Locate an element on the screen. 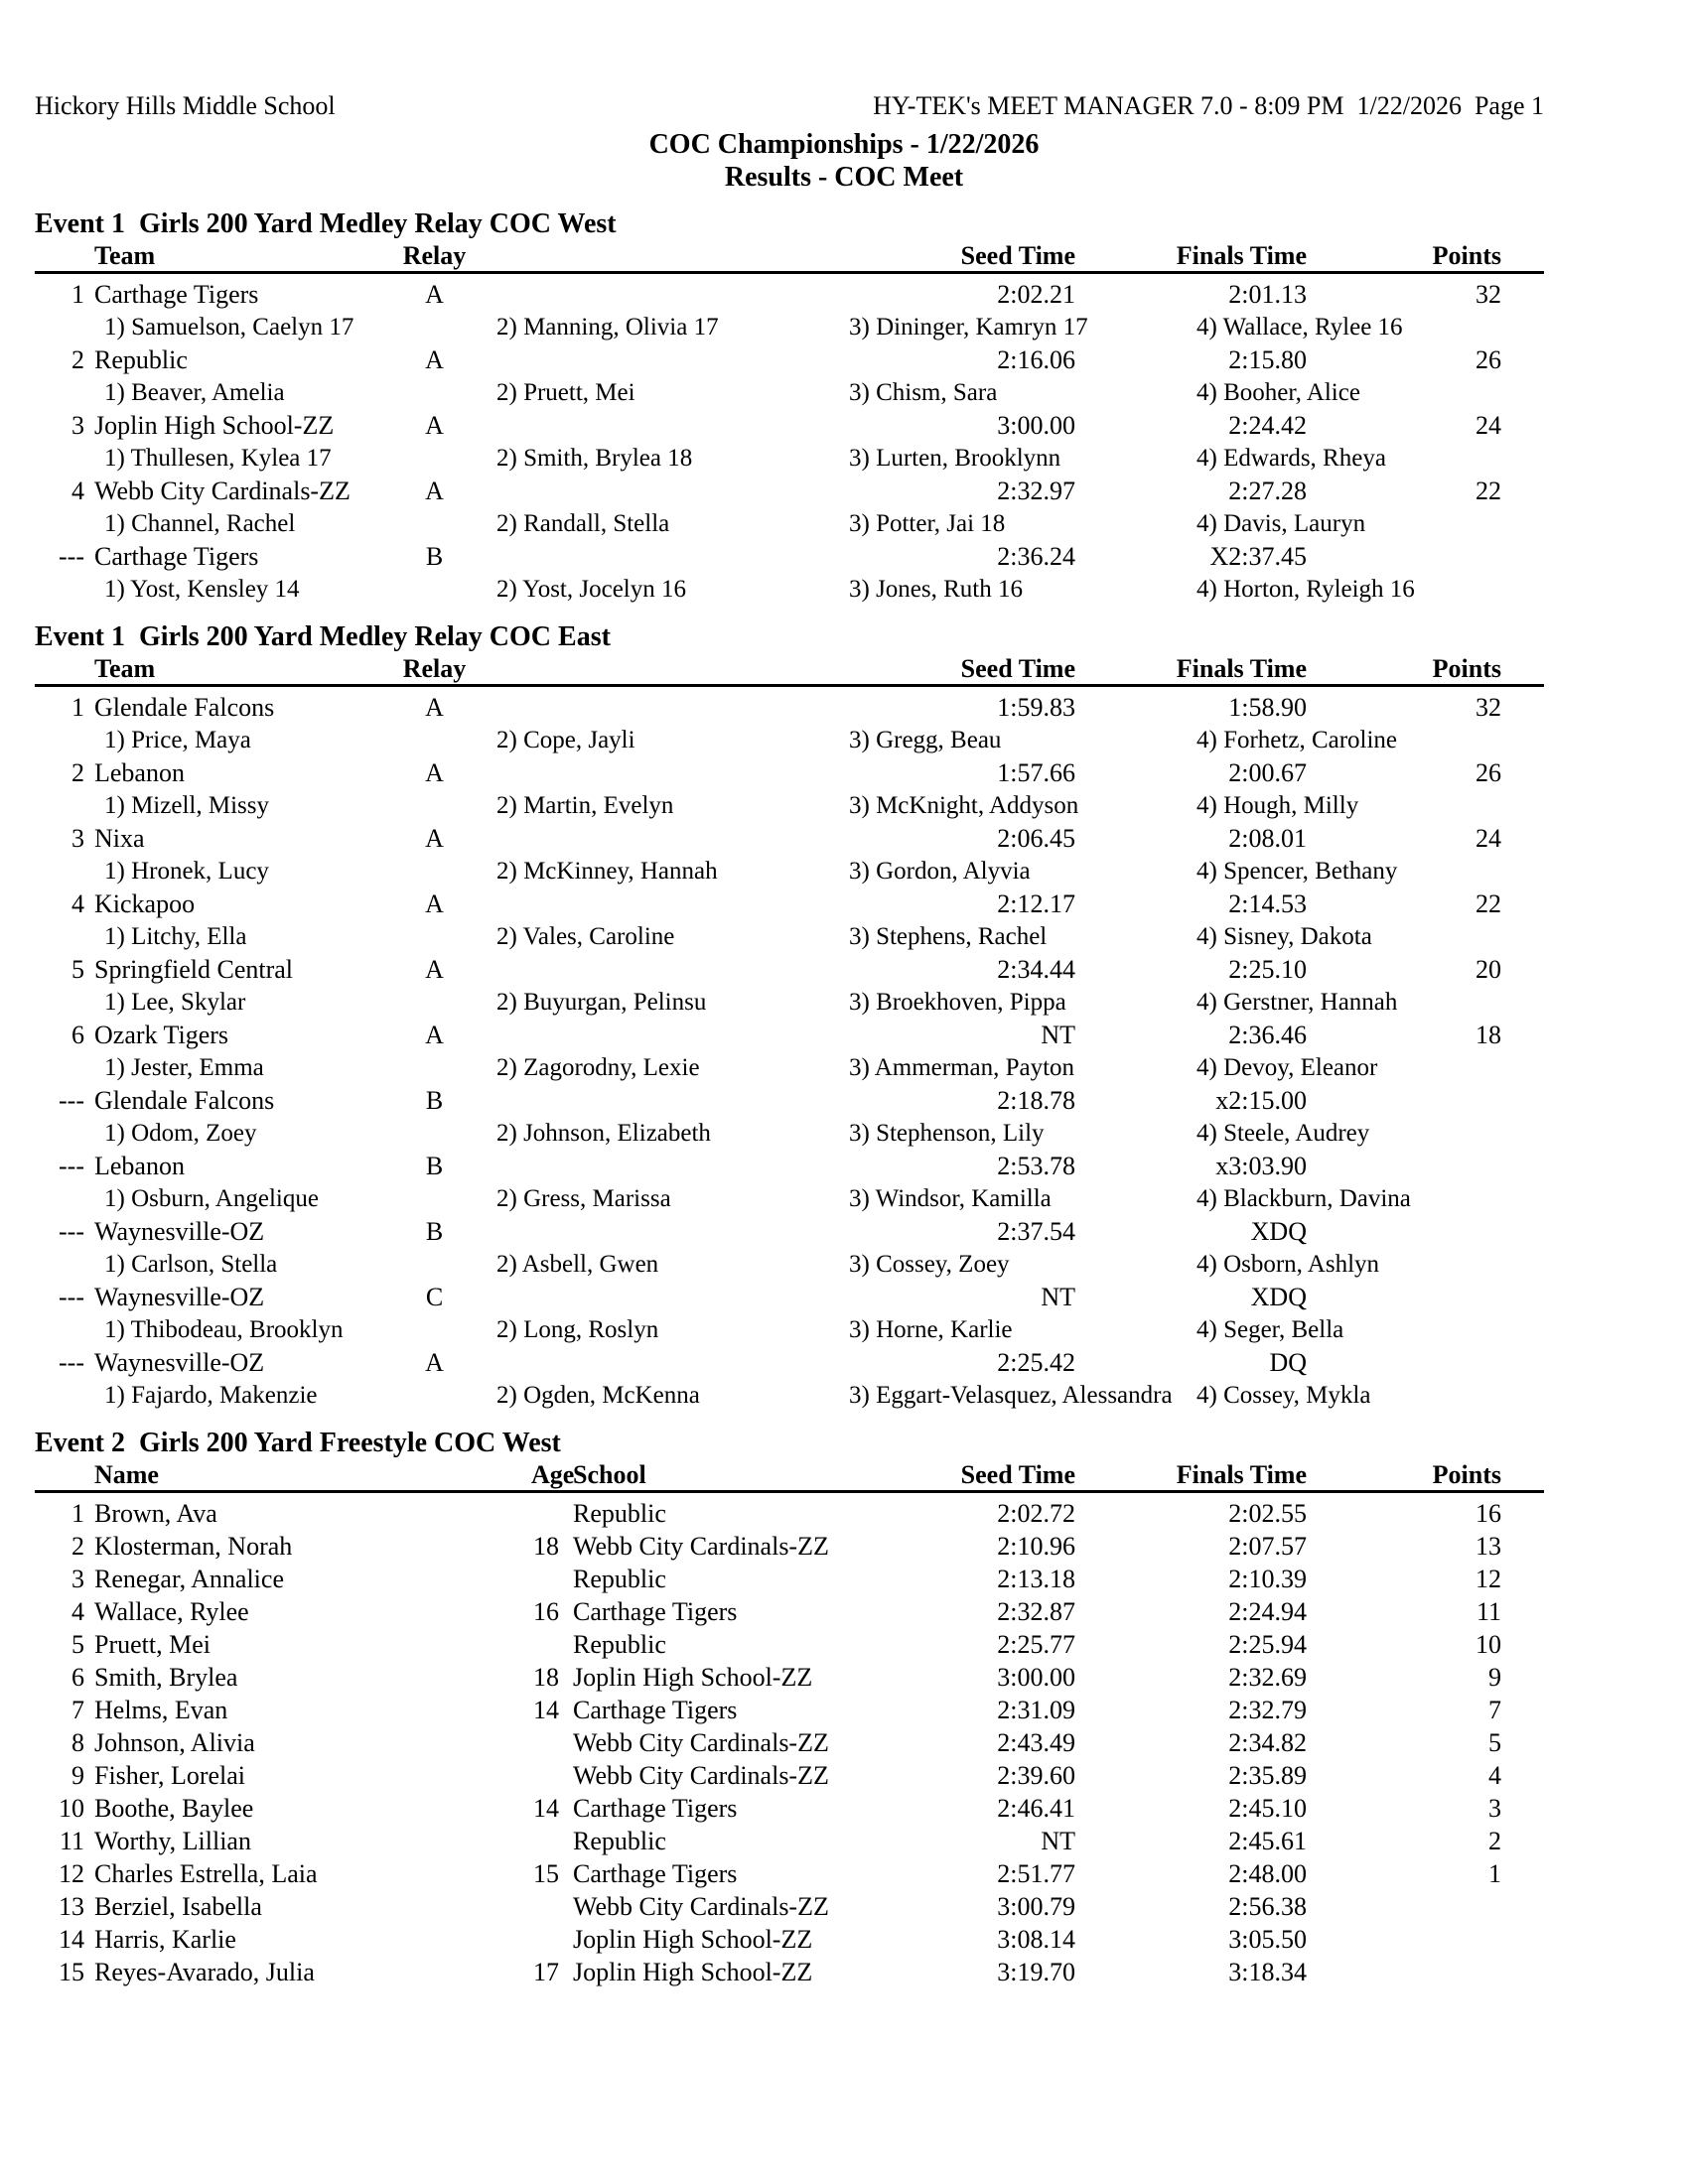  relay-letter: B is located at coordinates (434, 1100).